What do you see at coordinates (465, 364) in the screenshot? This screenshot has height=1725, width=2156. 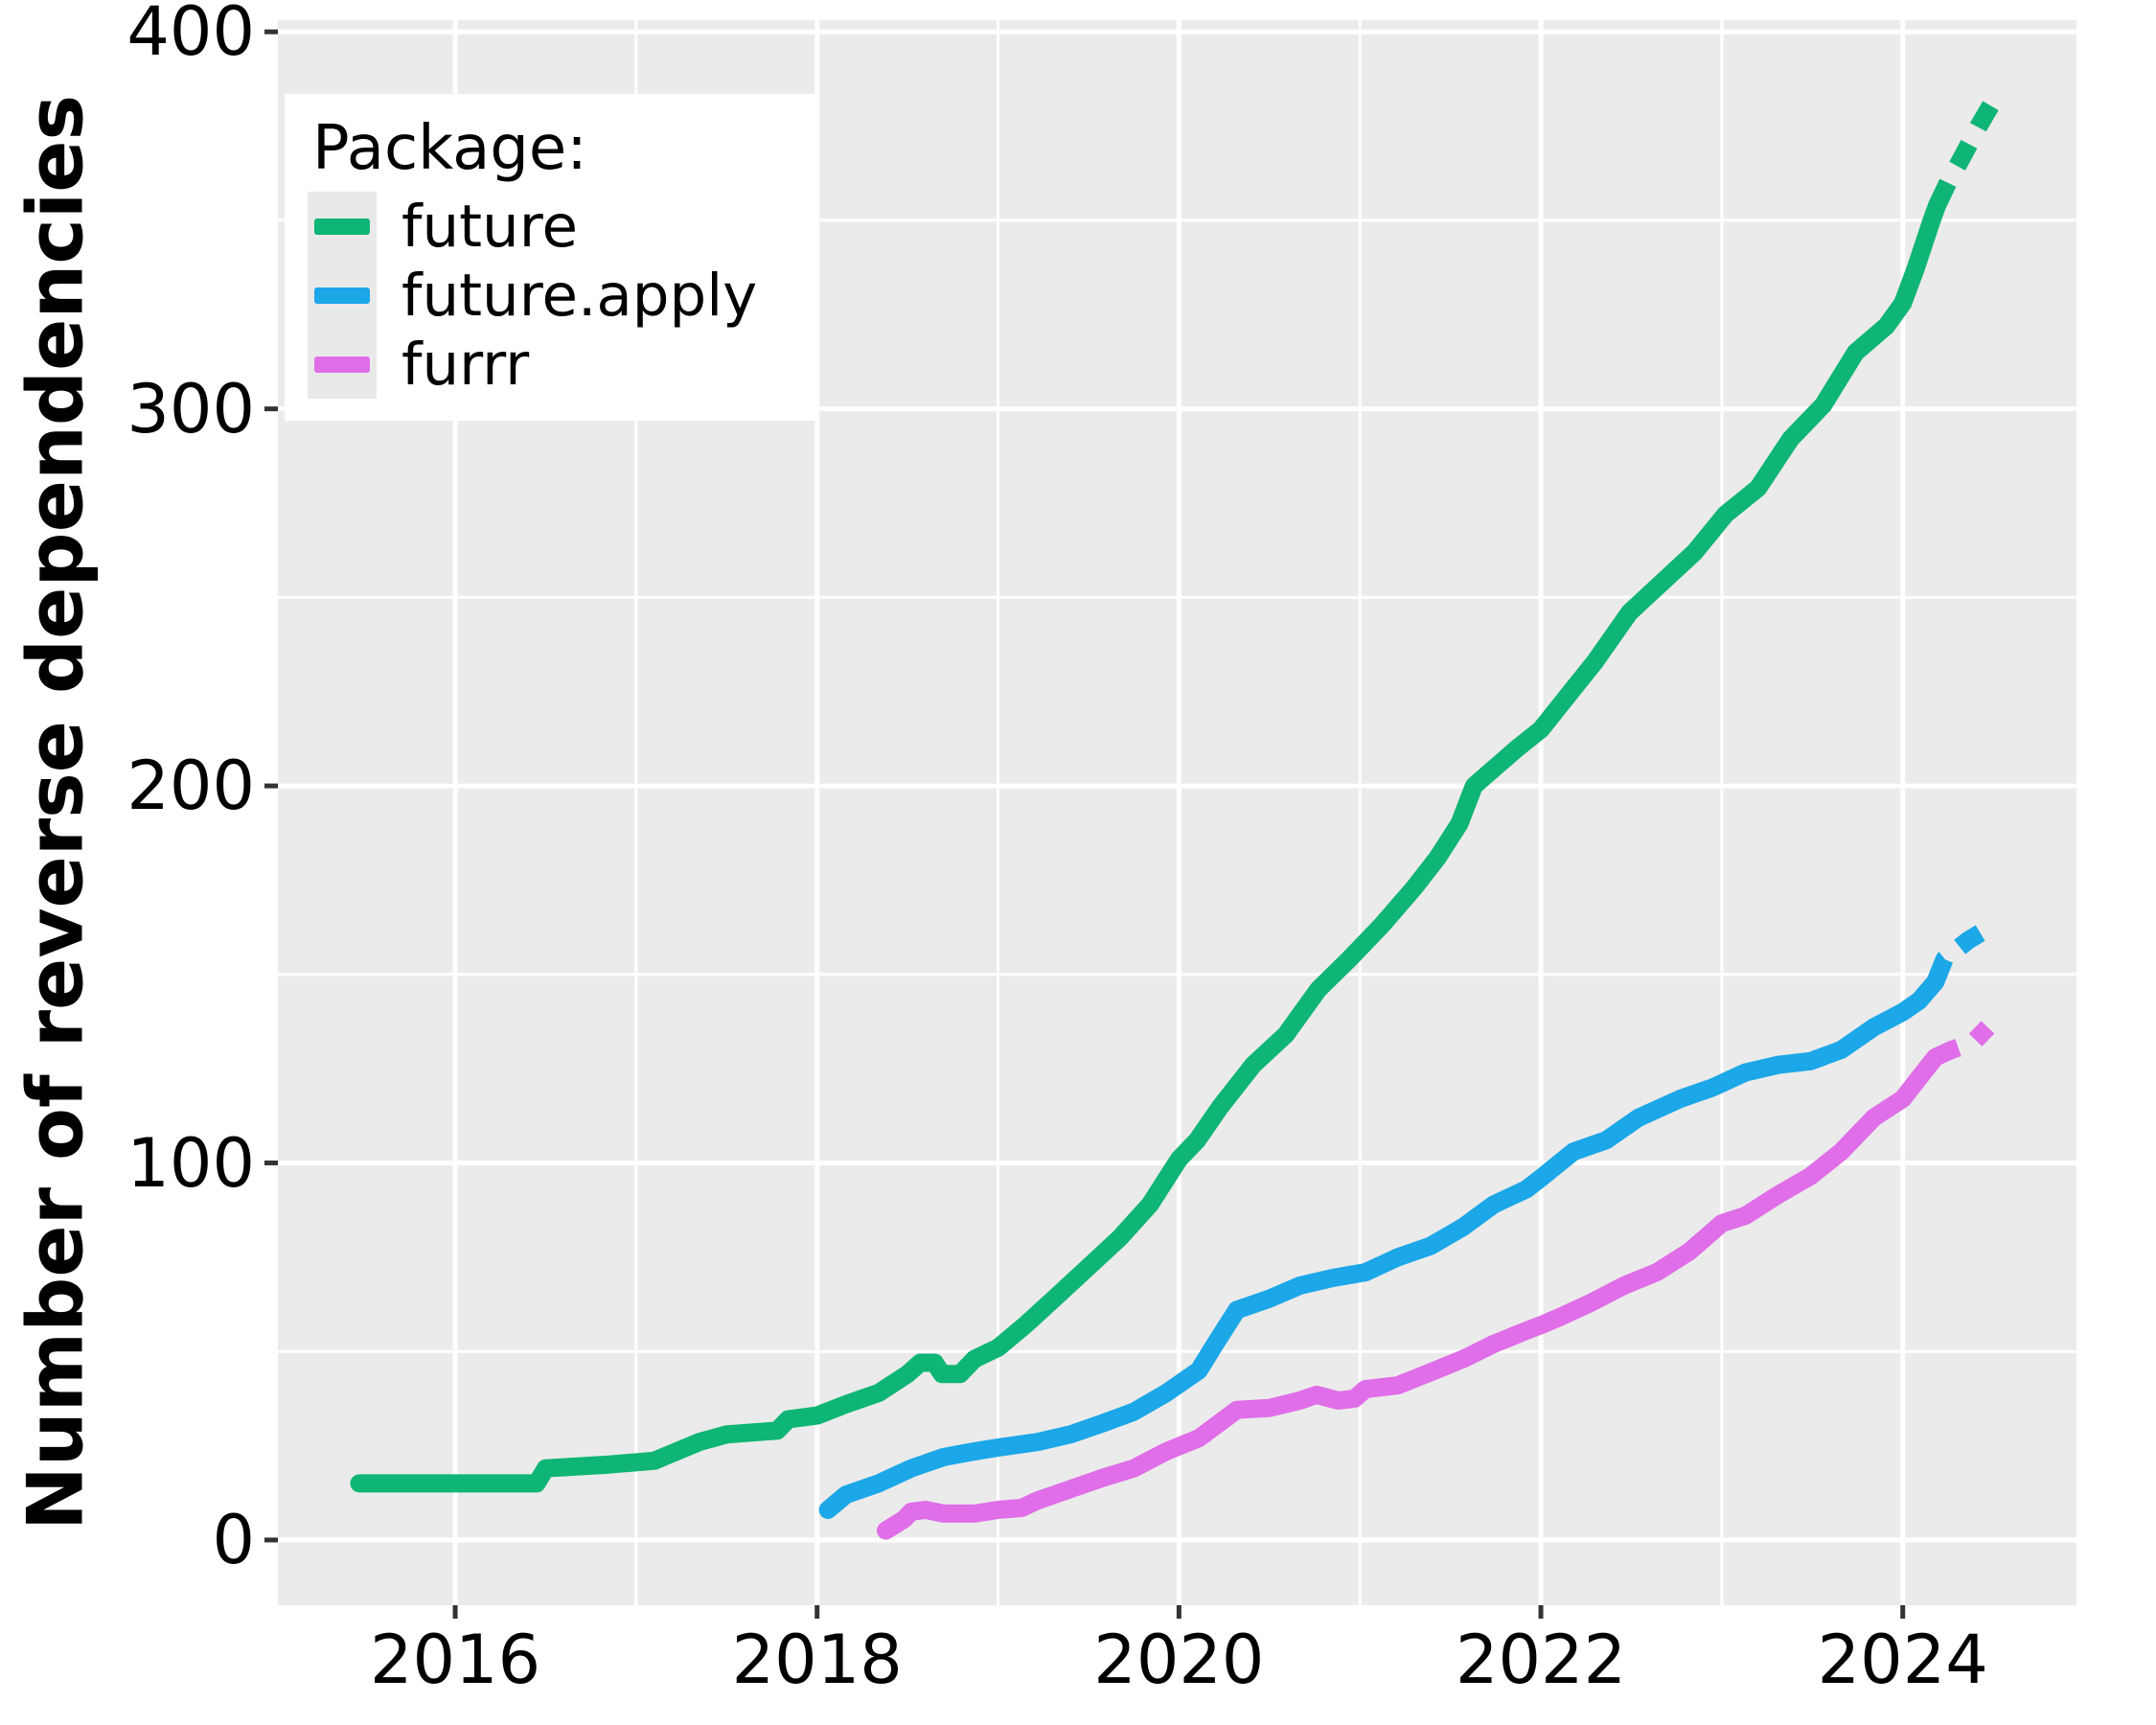 I see `legend-item-label: furrr` at bounding box center [465, 364].